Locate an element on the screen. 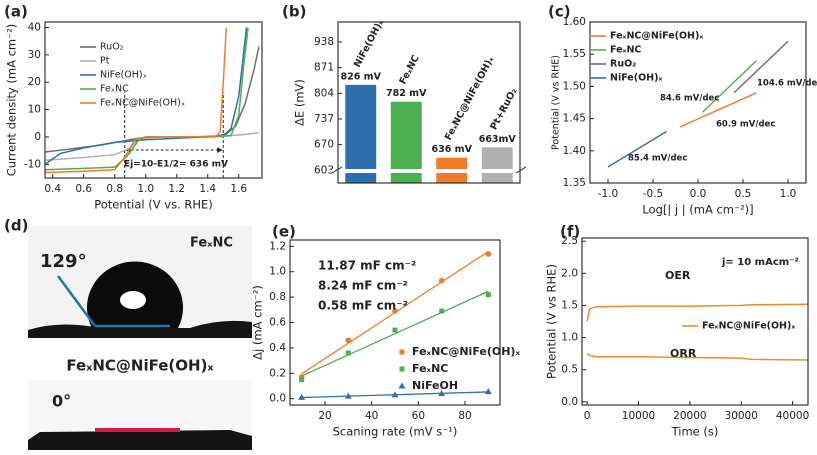  x-tick-label: 20 is located at coordinates (324, 416).